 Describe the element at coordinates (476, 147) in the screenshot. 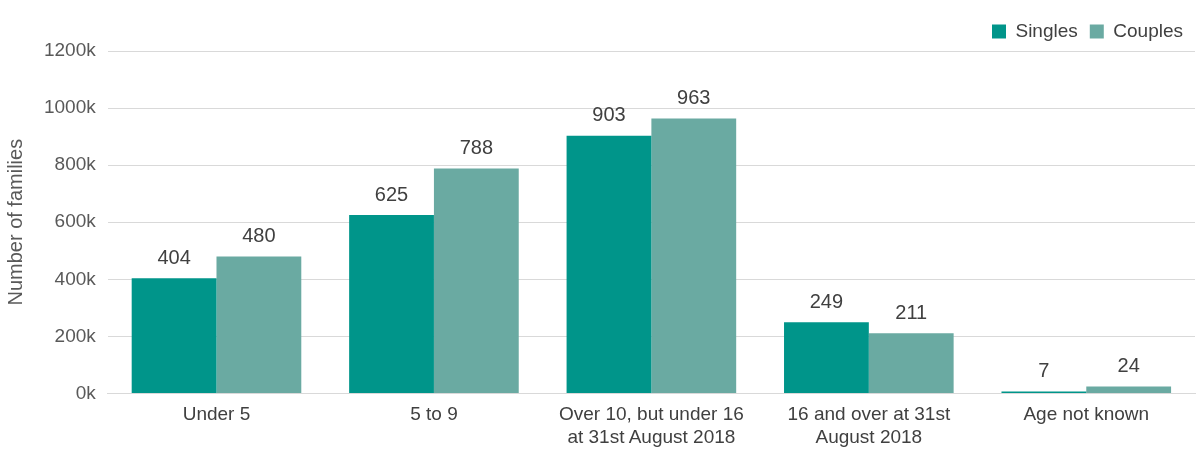

I see `data-label: 788` at that location.